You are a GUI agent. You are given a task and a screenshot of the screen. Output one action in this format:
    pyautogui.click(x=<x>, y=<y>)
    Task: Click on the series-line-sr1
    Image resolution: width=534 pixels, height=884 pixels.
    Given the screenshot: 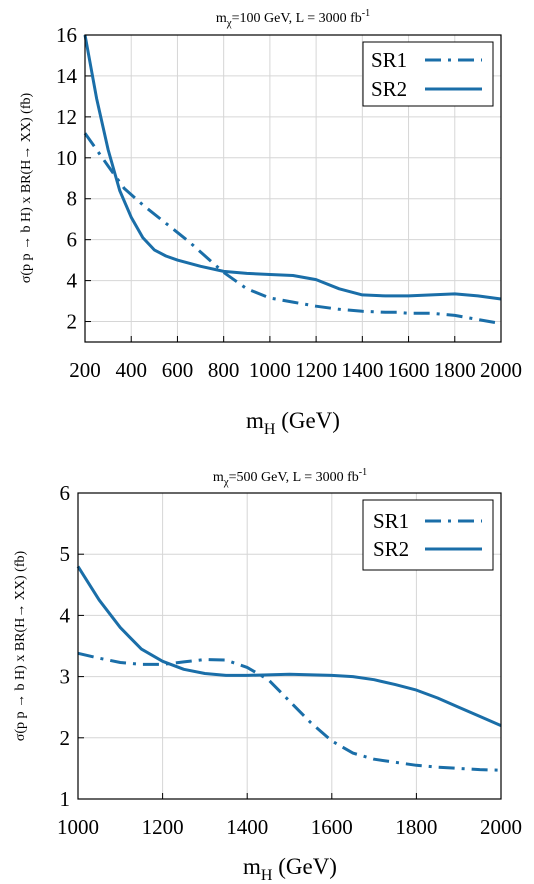 What is the action you would take?
    pyautogui.click(x=289, y=711)
    